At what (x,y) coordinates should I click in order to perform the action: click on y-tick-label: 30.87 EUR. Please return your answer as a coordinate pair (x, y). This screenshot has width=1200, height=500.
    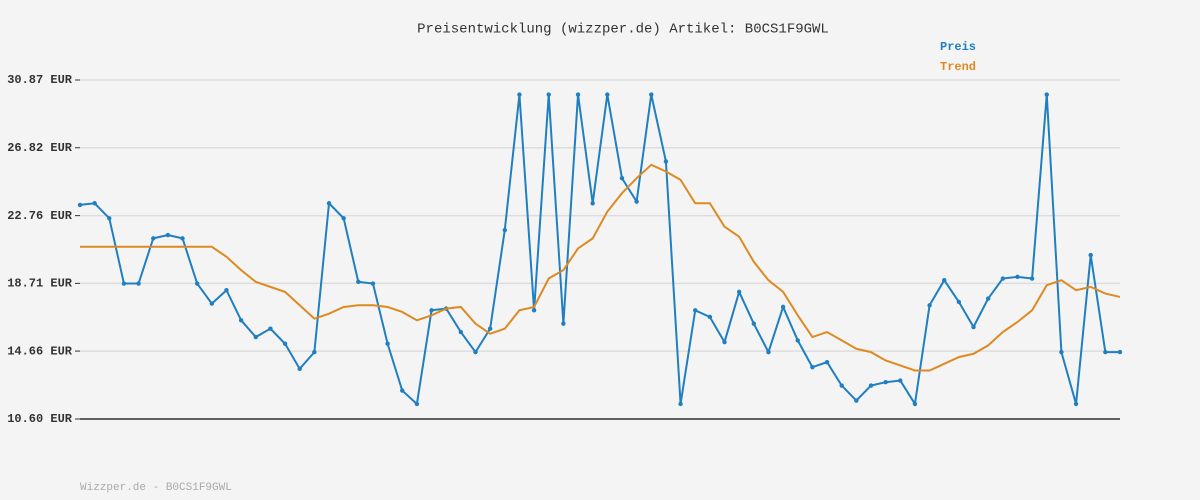
    Looking at the image, I should click on (40, 80).